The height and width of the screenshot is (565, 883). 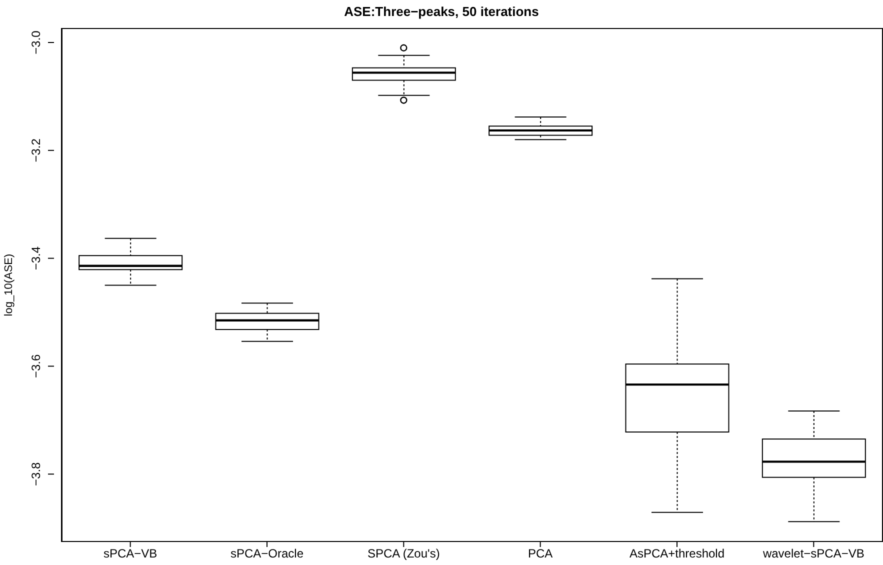 What do you see at coordinates (9, 285) in the screenshot?
I see `y-axis-title: log_10(ASE)` at bounding box center [9, 285].